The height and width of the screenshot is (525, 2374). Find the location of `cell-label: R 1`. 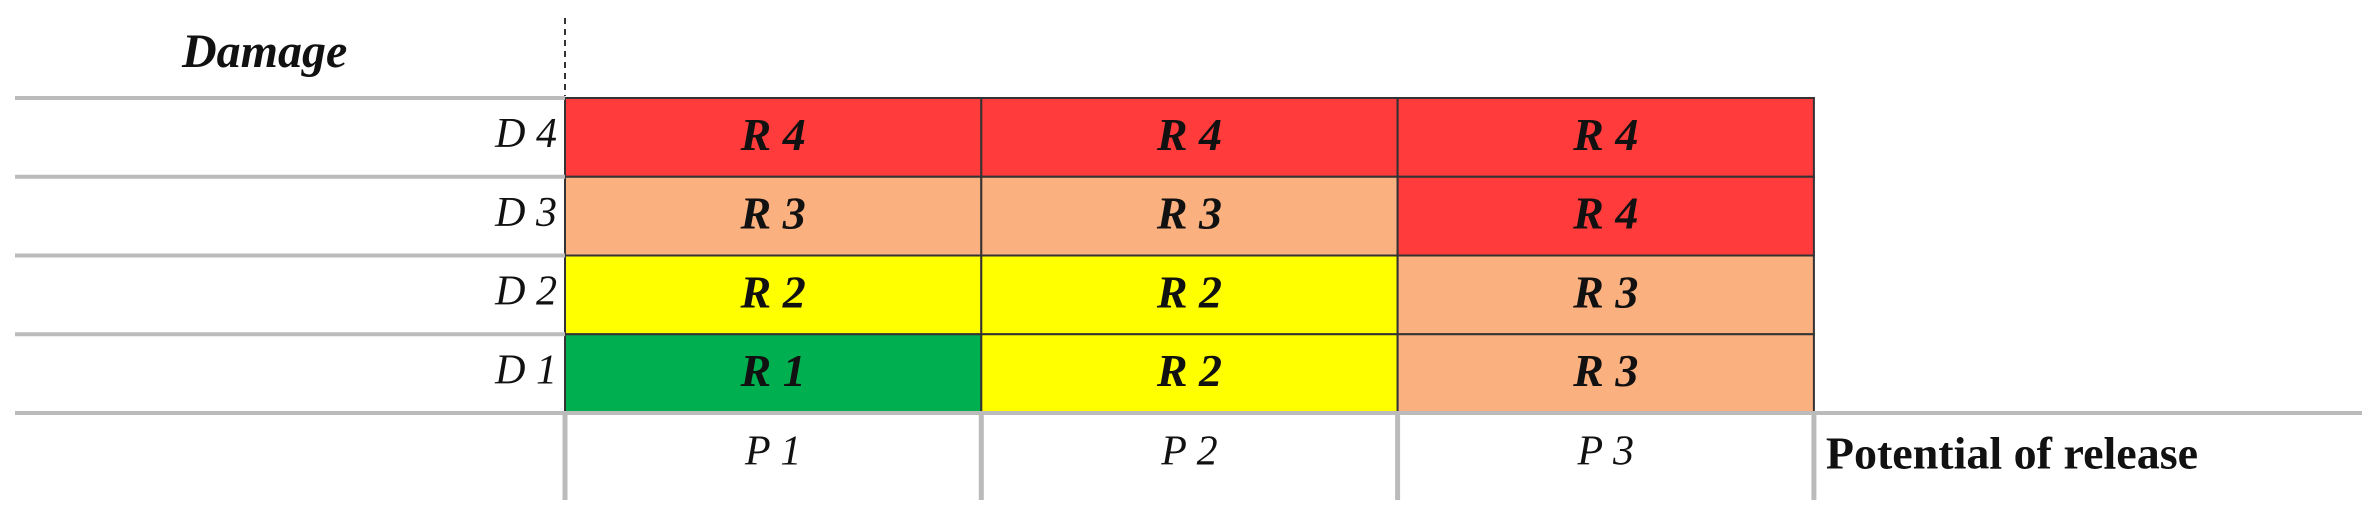

cell-label: R 1 is located at coordinates (773, 370).